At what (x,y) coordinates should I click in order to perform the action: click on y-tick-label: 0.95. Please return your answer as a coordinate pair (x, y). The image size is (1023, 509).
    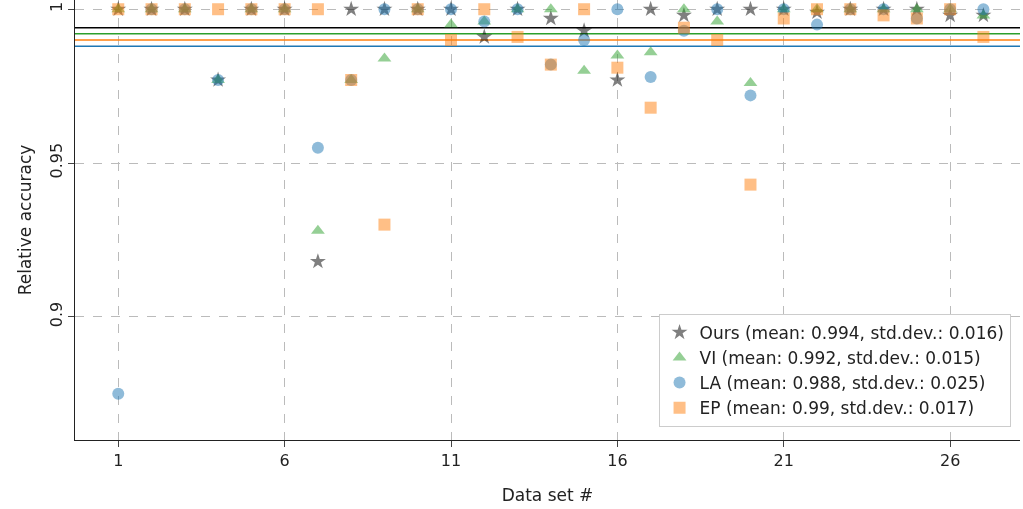
    Looking at the image, I should click on (56, 160).